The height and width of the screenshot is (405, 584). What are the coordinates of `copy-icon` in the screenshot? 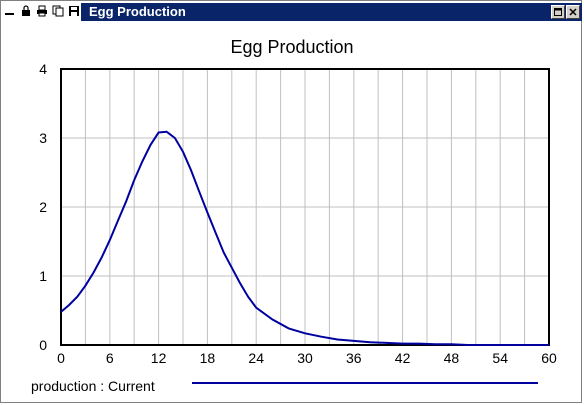 It's located at (58, 11).